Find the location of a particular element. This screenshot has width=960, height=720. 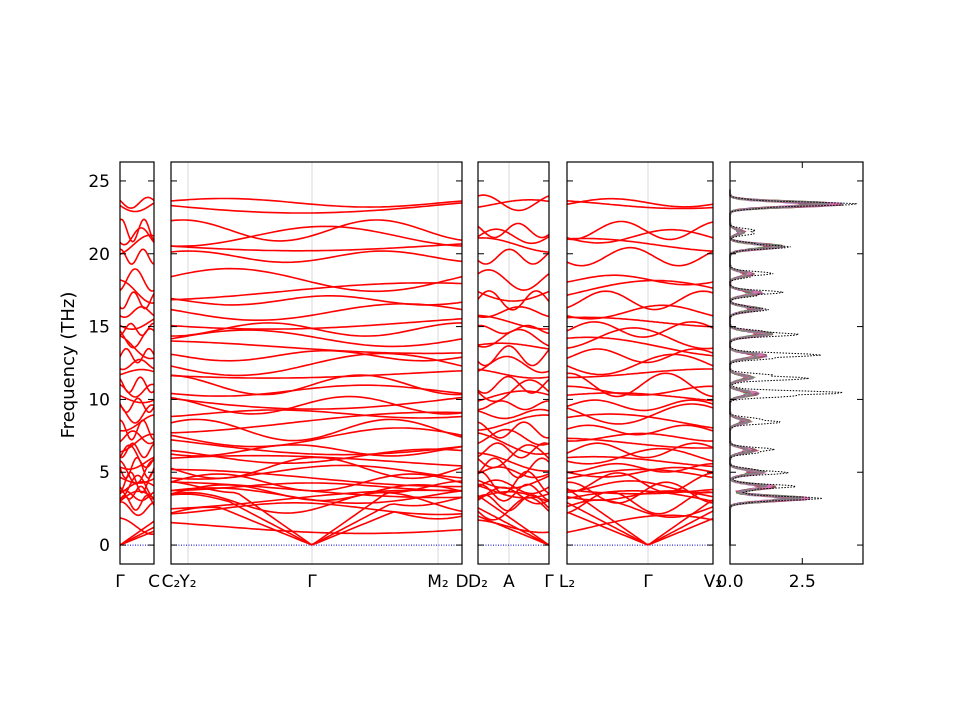

y-tick-label: 0 is located at coordinates (104, 546).